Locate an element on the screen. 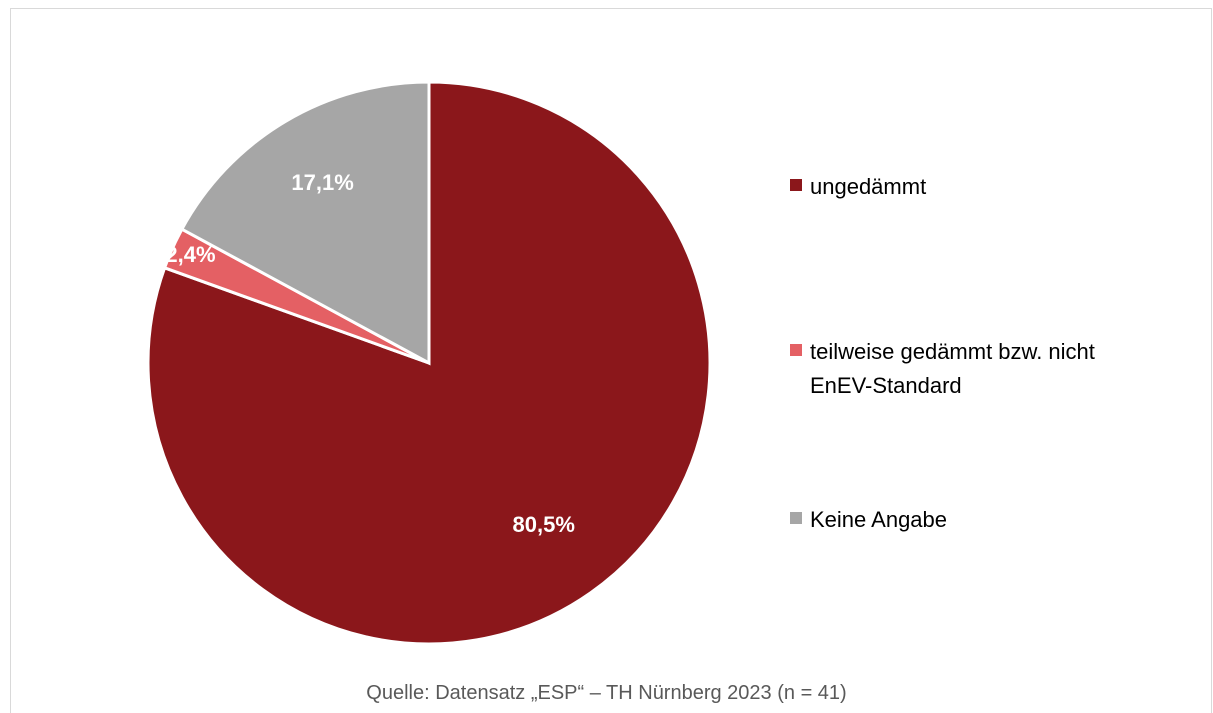  legend-swatch-teilweise-gedaemmt is located at coordinates (796, 350).